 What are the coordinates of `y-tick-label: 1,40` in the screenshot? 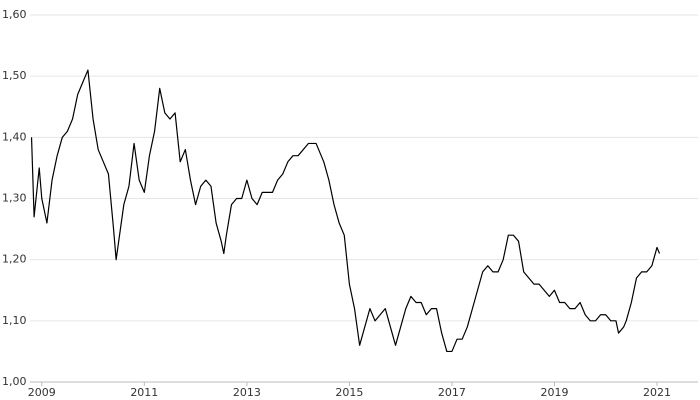 It's located at (14, 136).